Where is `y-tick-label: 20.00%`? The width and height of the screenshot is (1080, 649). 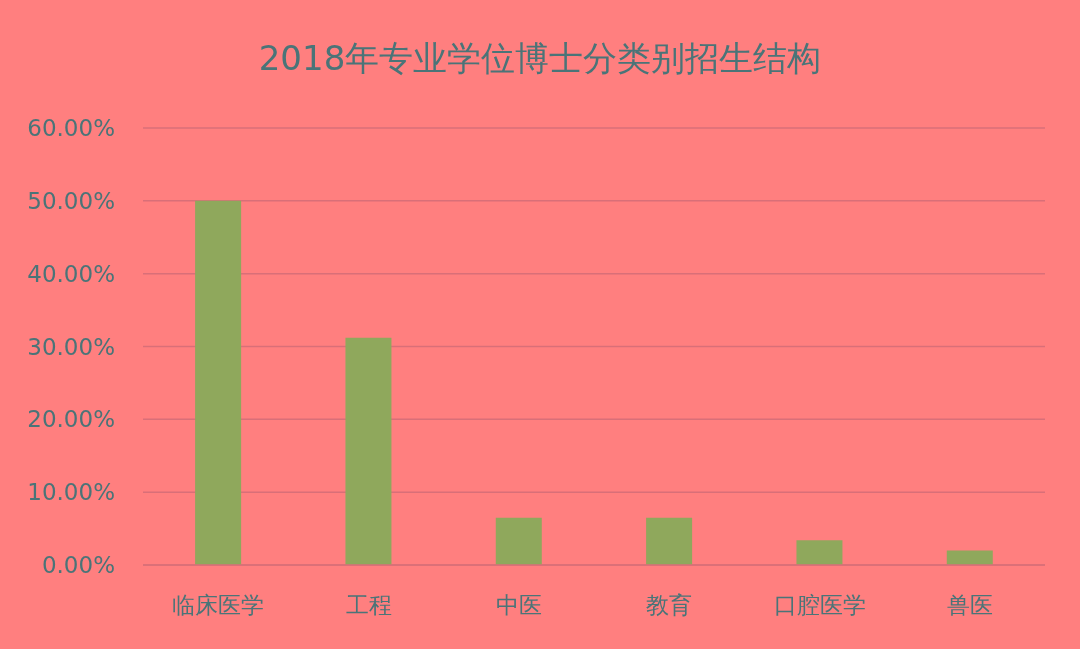
y-tick-label: 20.00% is located at coordinates (71, 419).